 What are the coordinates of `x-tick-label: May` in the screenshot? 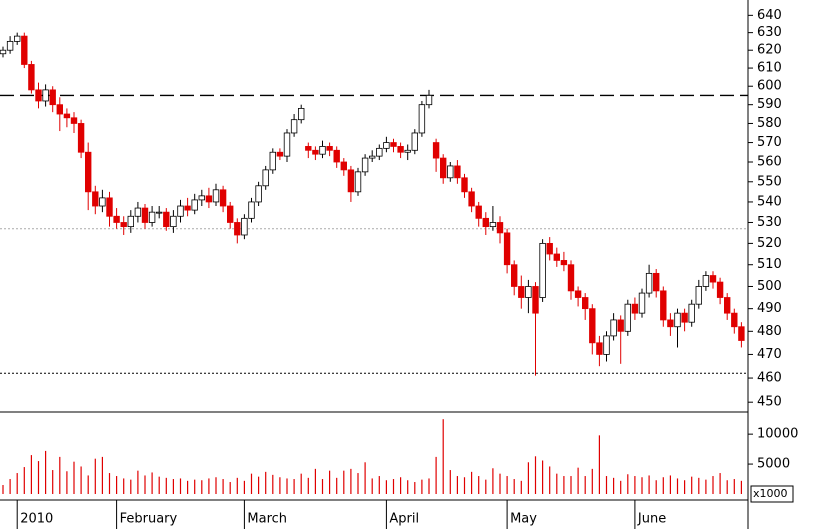 It's located at (523, 519).